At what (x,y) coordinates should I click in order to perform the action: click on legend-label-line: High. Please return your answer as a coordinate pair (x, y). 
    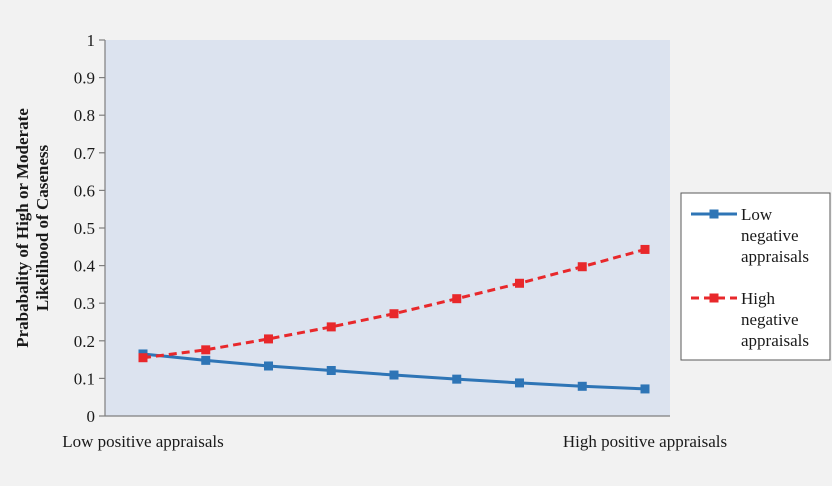
    Looking at the image, I should click on (758, 298).